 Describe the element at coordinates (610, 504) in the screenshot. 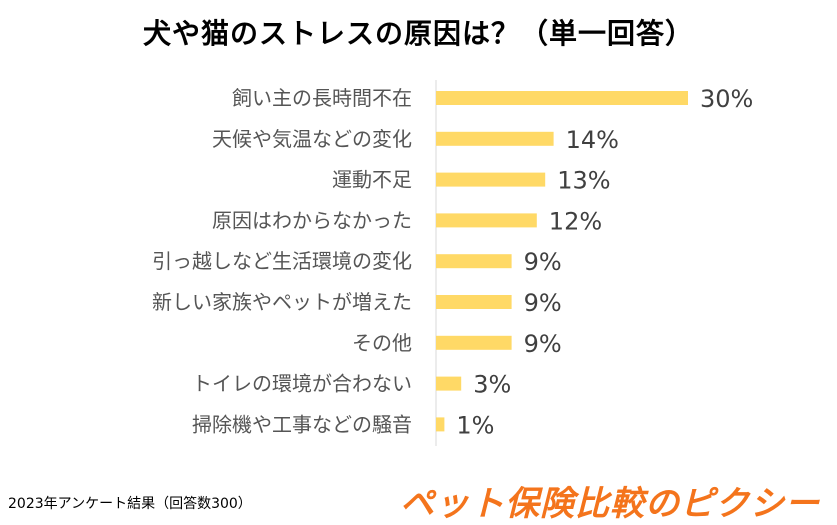

I see `brand-logo: ペット保険比較のピクシー` at that location.